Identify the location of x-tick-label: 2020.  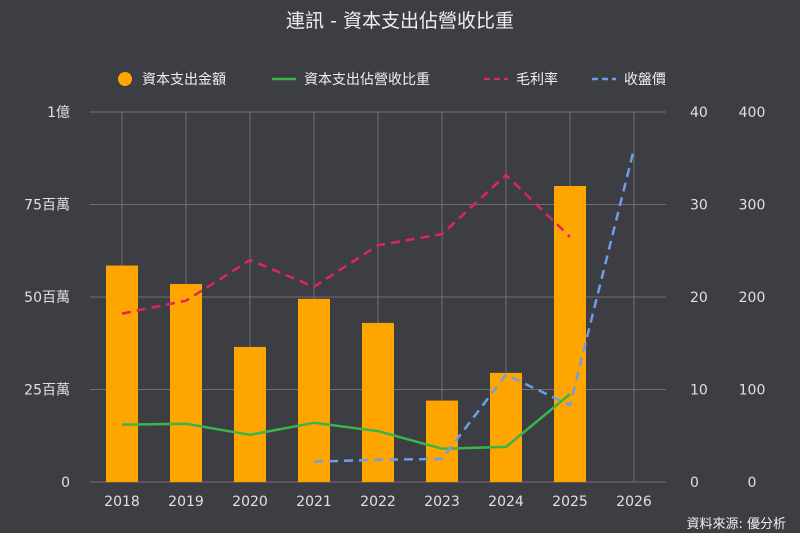
(250, 502).